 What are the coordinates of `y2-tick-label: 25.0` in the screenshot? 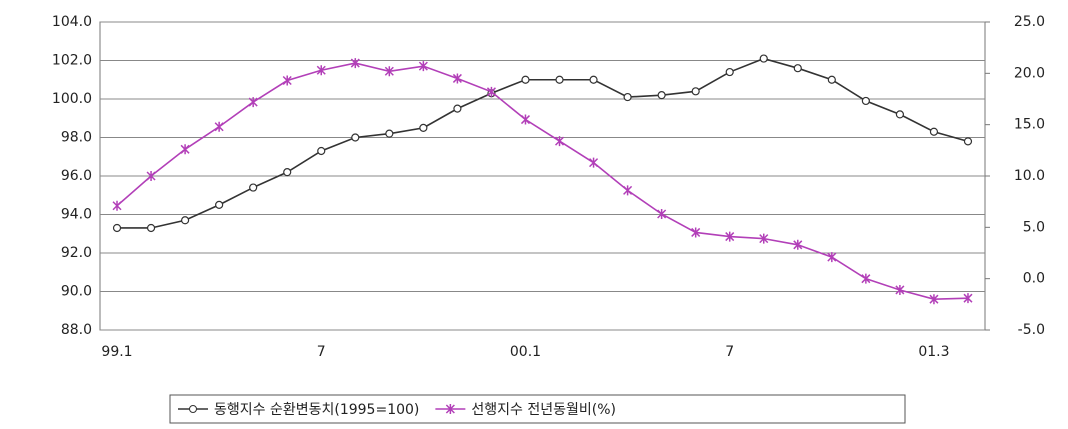 It's located at (1029, 22).